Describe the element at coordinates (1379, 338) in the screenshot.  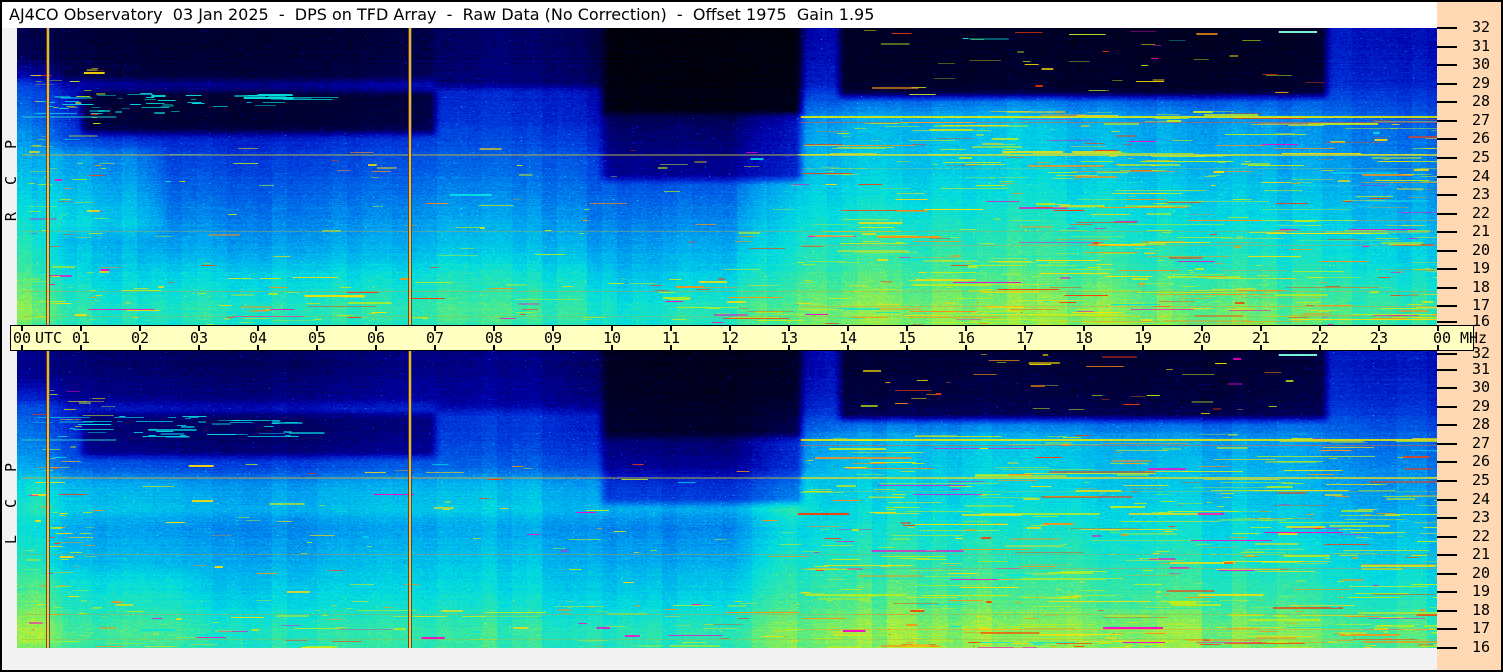
I see `hour-label: 23` at that location.